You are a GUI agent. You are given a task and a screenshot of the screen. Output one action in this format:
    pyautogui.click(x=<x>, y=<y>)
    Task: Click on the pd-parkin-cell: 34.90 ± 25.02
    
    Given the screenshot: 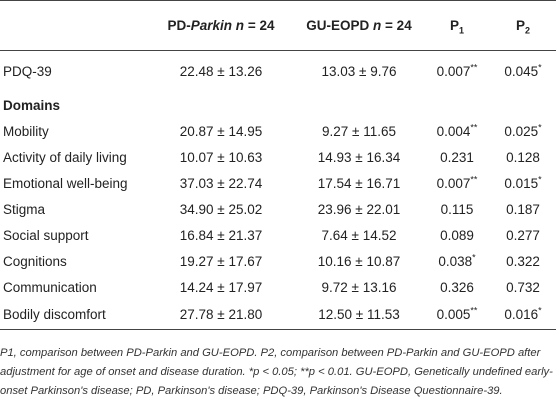 What is the action you would take?
    pyautogui.click(x=221, y=210)
    